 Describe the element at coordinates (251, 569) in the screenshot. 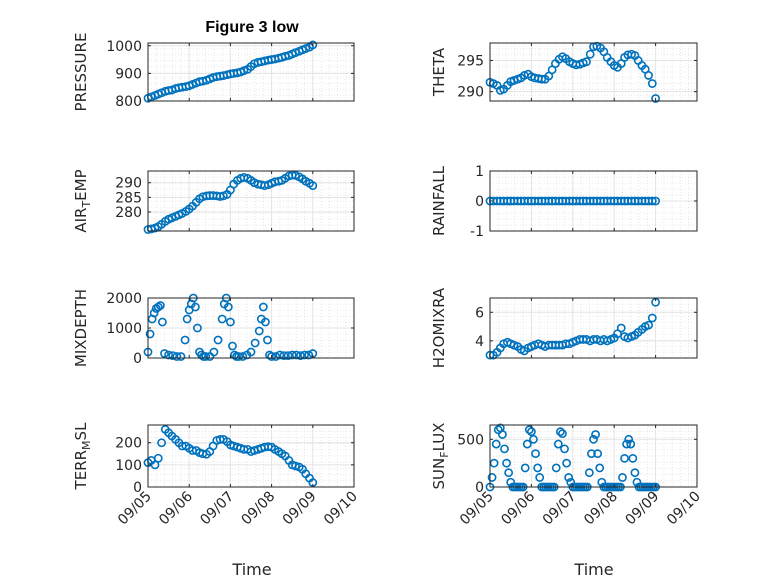

I see `x-axis-label-left: Time` at that location.